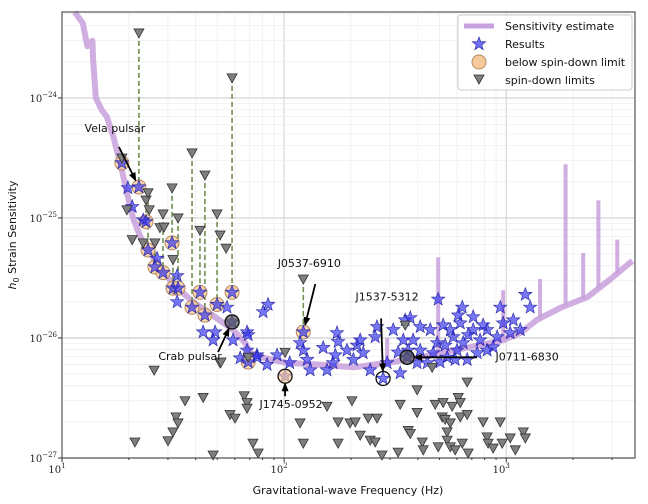  Describe the element at coordinates (382, 344) in the screenshot. I see `annotation-arrow` at that location.